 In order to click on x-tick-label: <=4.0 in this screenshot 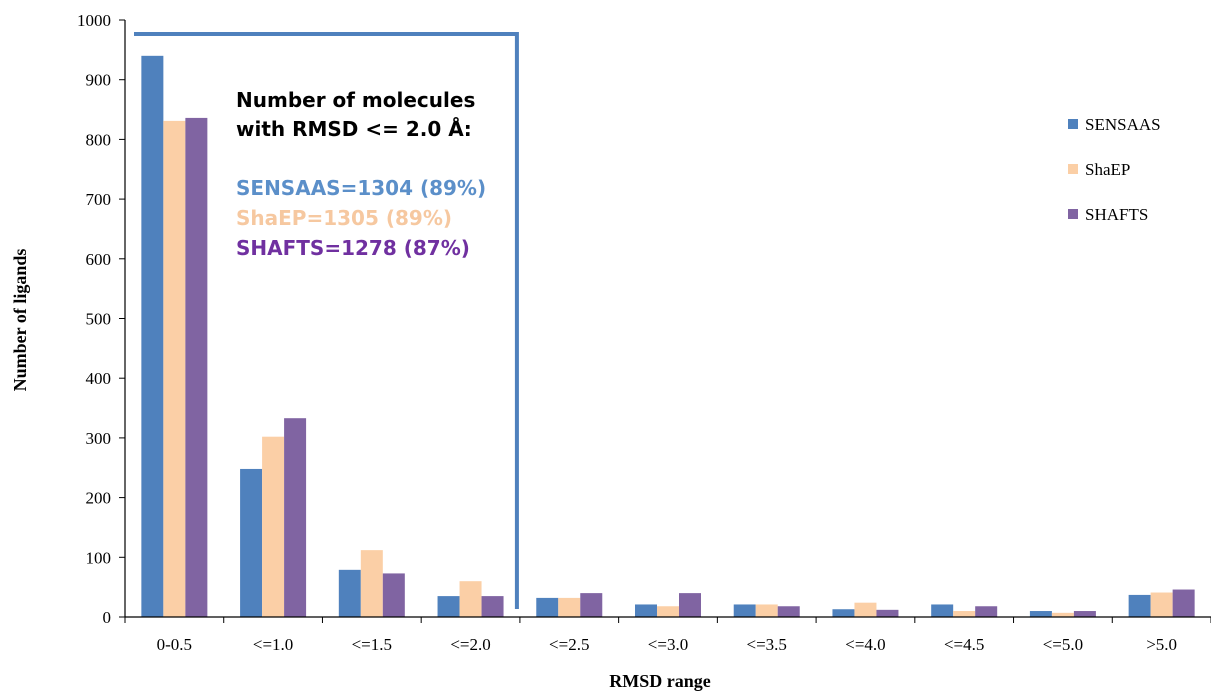, I will do `click(865, 644)`.